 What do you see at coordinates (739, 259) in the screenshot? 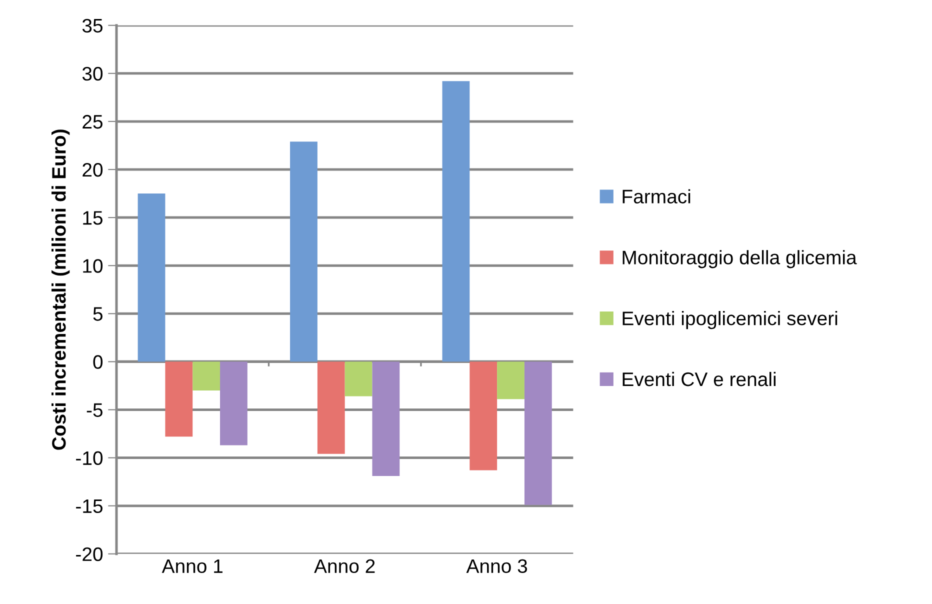
I see `legend-label: Monitoraggio della glicemia` at bounding box center [739, 259].